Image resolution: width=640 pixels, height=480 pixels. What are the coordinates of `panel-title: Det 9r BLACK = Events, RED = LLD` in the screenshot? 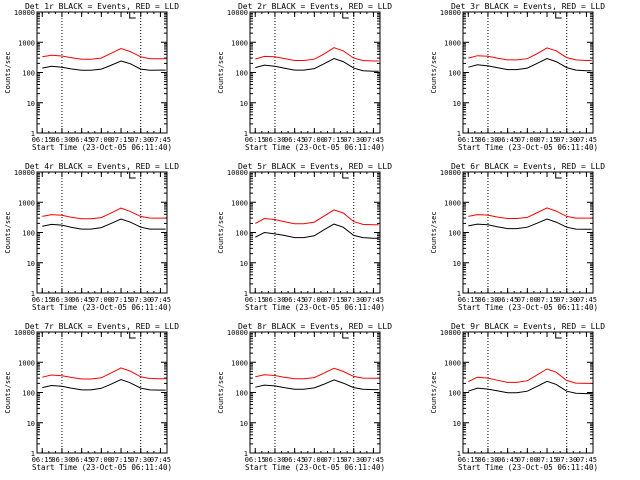 It's located at (528, 326).